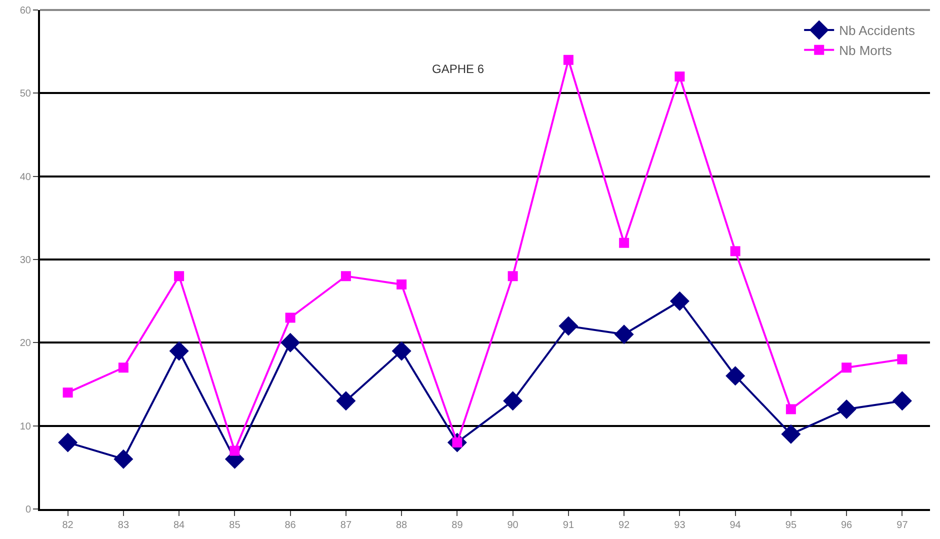 This screenshot has height=539, width=940. Describe the element at coordinates (458, 525) in the screenshot. I see `x-tick-label: 89` at that location.